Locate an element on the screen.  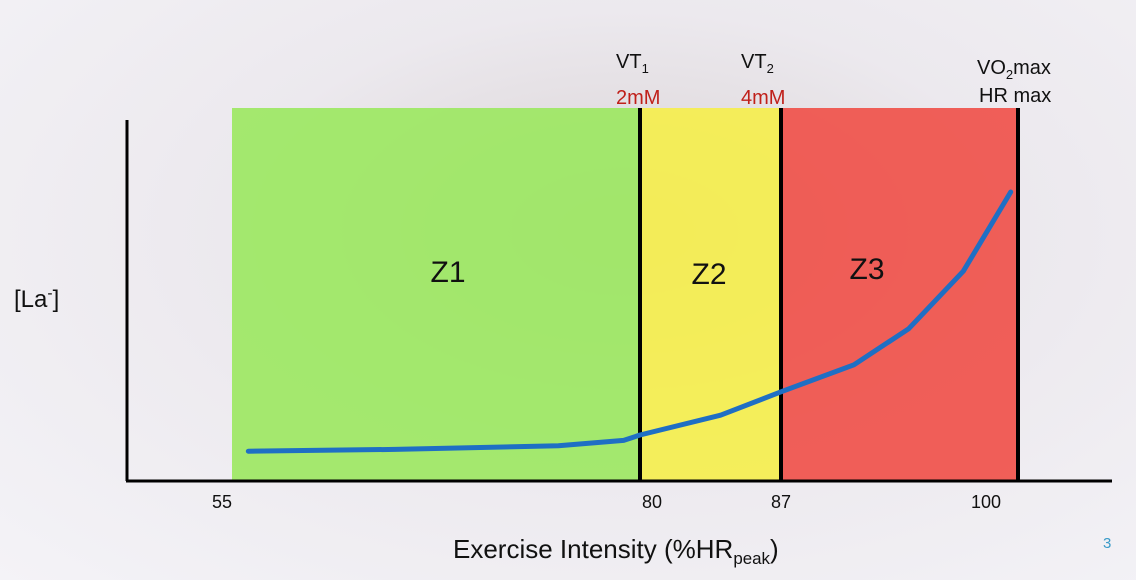
x-tick-80: 80 is located at coordinates (652, 502).